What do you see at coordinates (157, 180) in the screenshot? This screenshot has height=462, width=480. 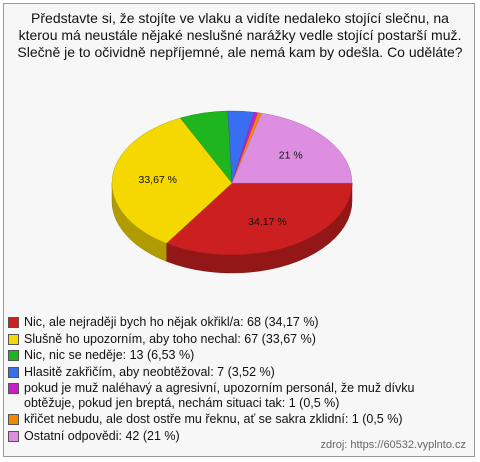 I see `slice-label: 33,67 %` at bounding box center [157, 180].